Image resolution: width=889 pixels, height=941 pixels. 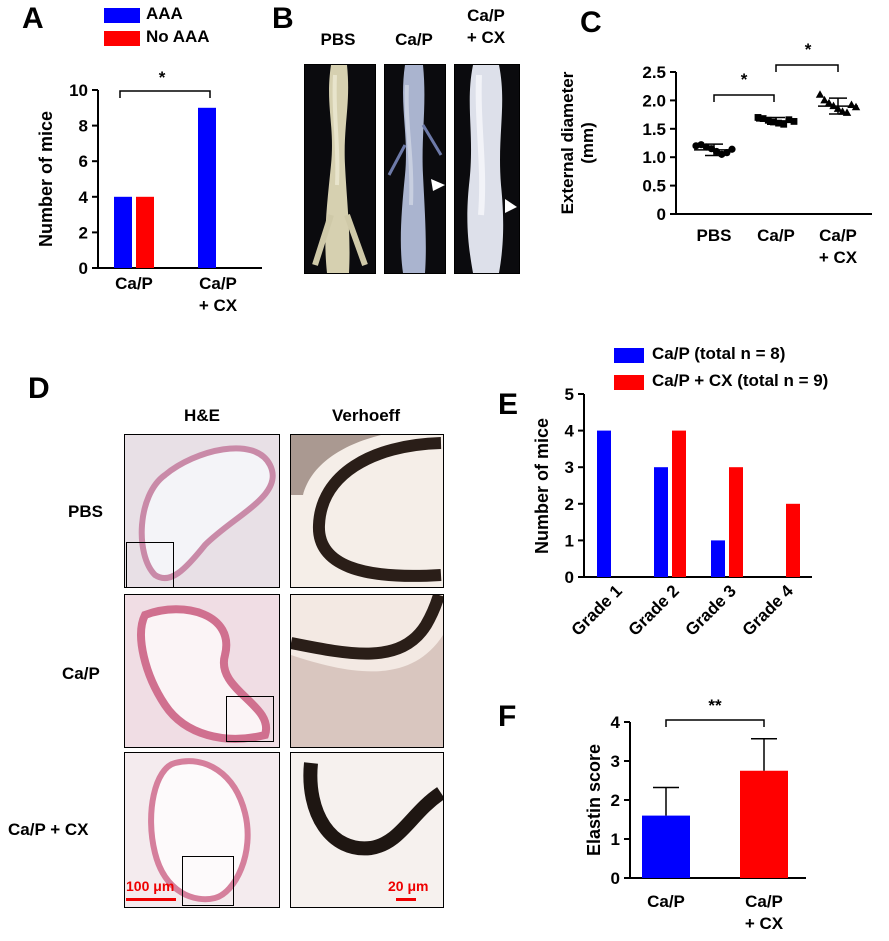 I want to click on he-scale-label: 100 μm, so click(x=150, y=886).